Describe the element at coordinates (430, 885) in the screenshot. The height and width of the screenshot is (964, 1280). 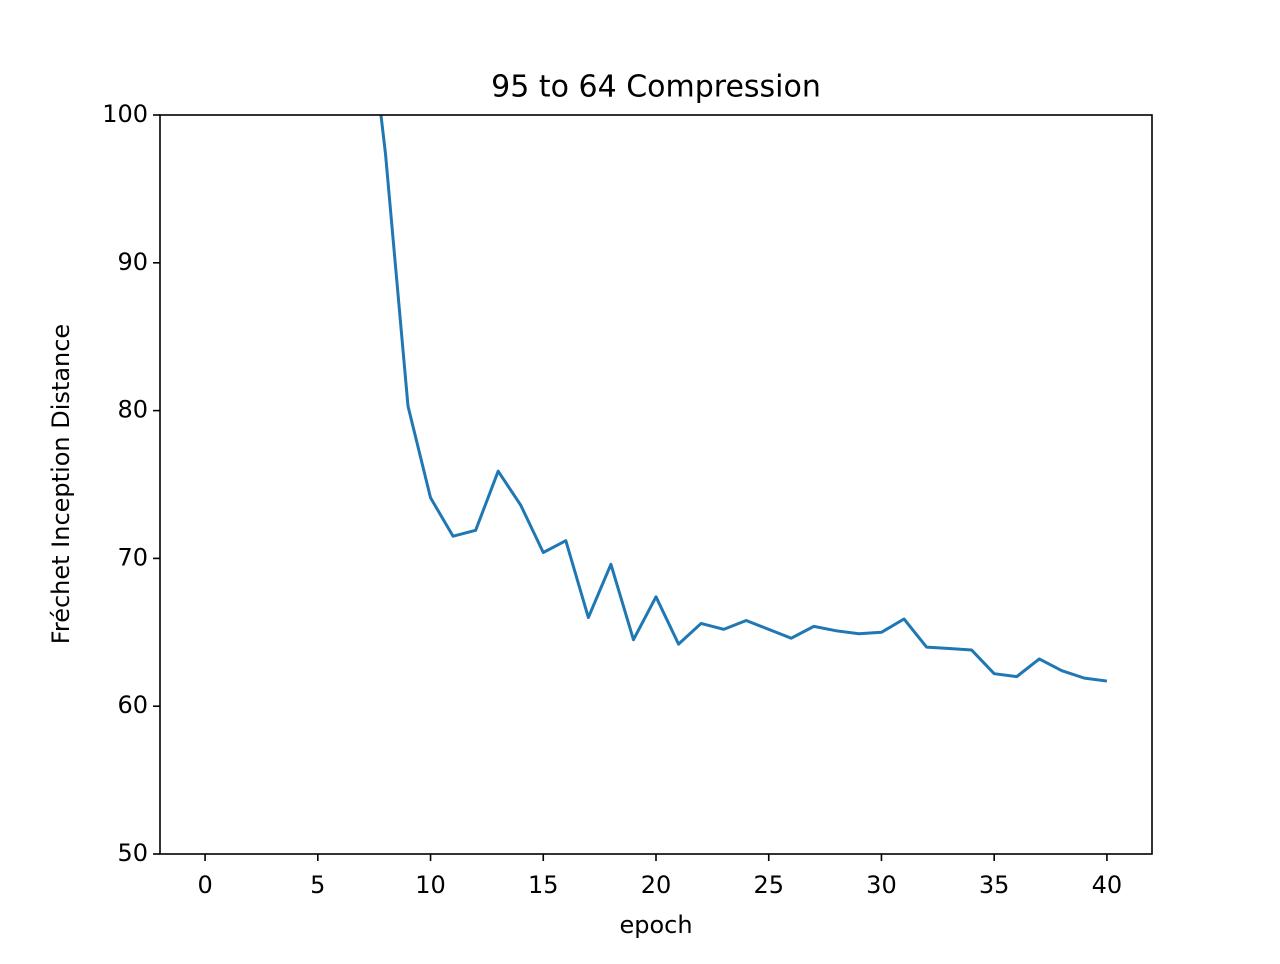
I see `x-tick-label: 10` at that location.